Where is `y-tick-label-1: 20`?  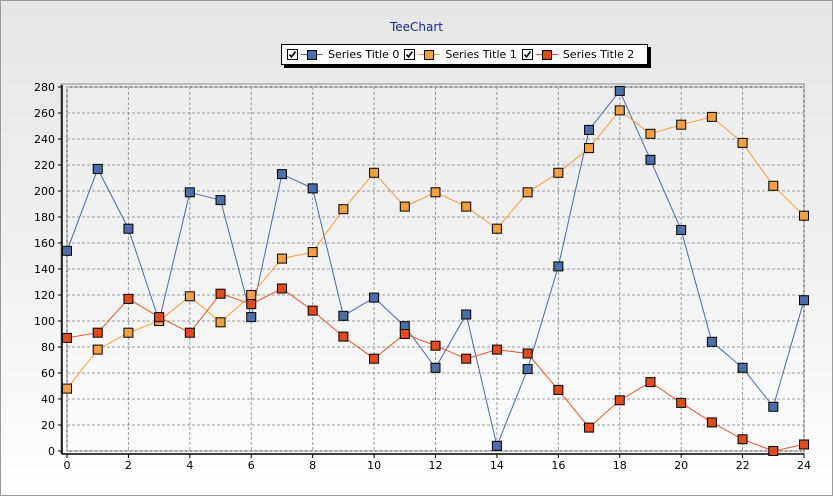
y-tick-label-1: 20 is located at coordinates (48, 425).